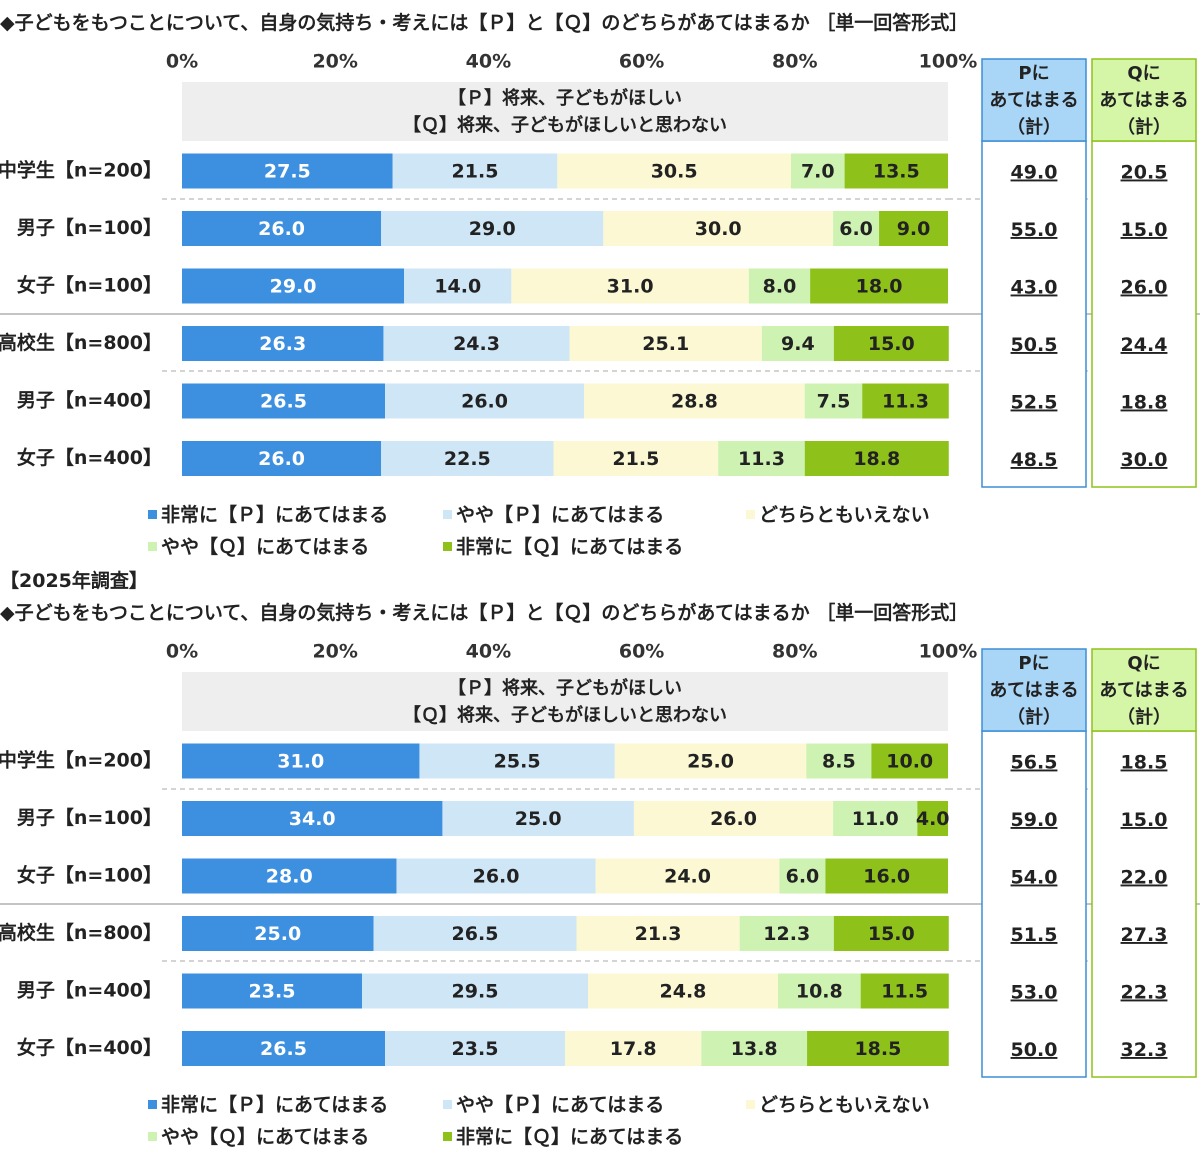 The image size is (1200, 1149). I want to click on axis-tick-label: 0%, so click(182, 652).